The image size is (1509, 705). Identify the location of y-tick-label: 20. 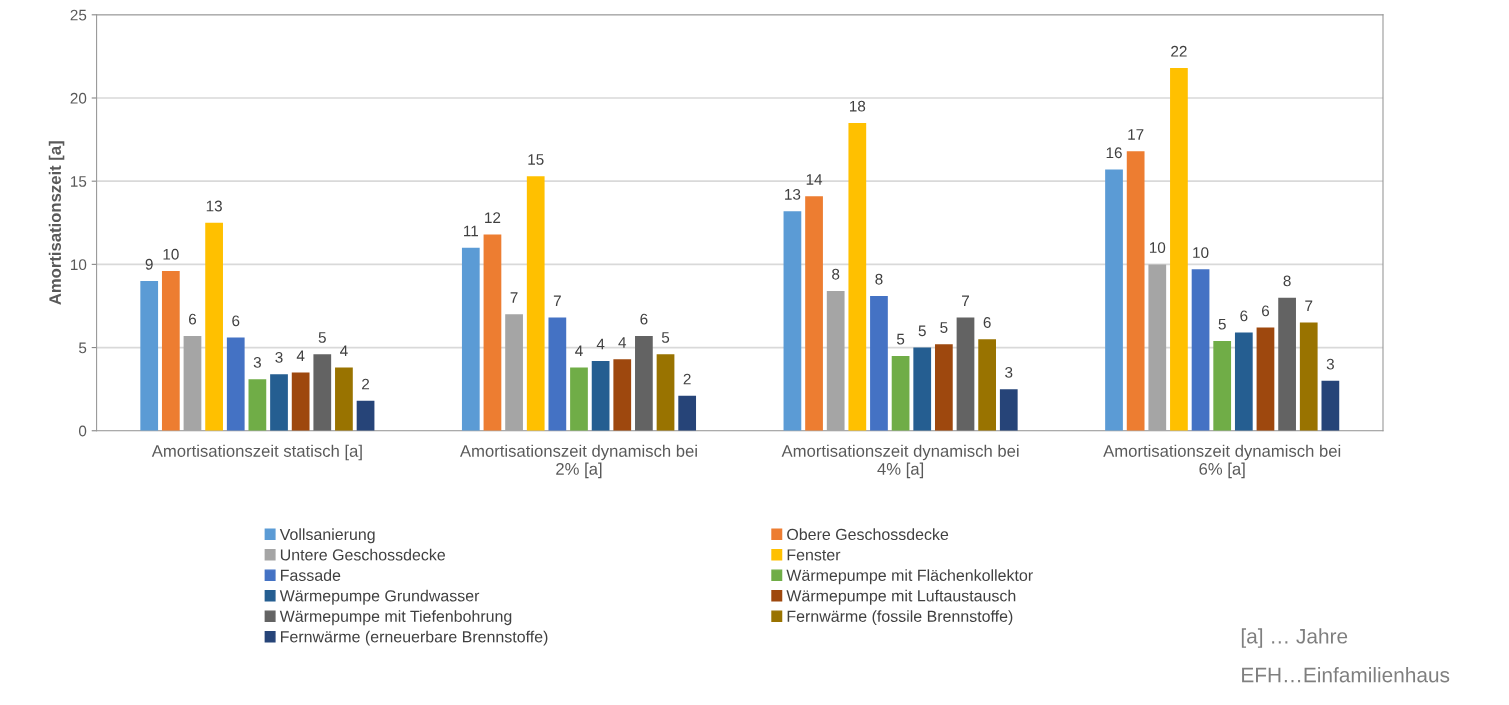
(78, 98).